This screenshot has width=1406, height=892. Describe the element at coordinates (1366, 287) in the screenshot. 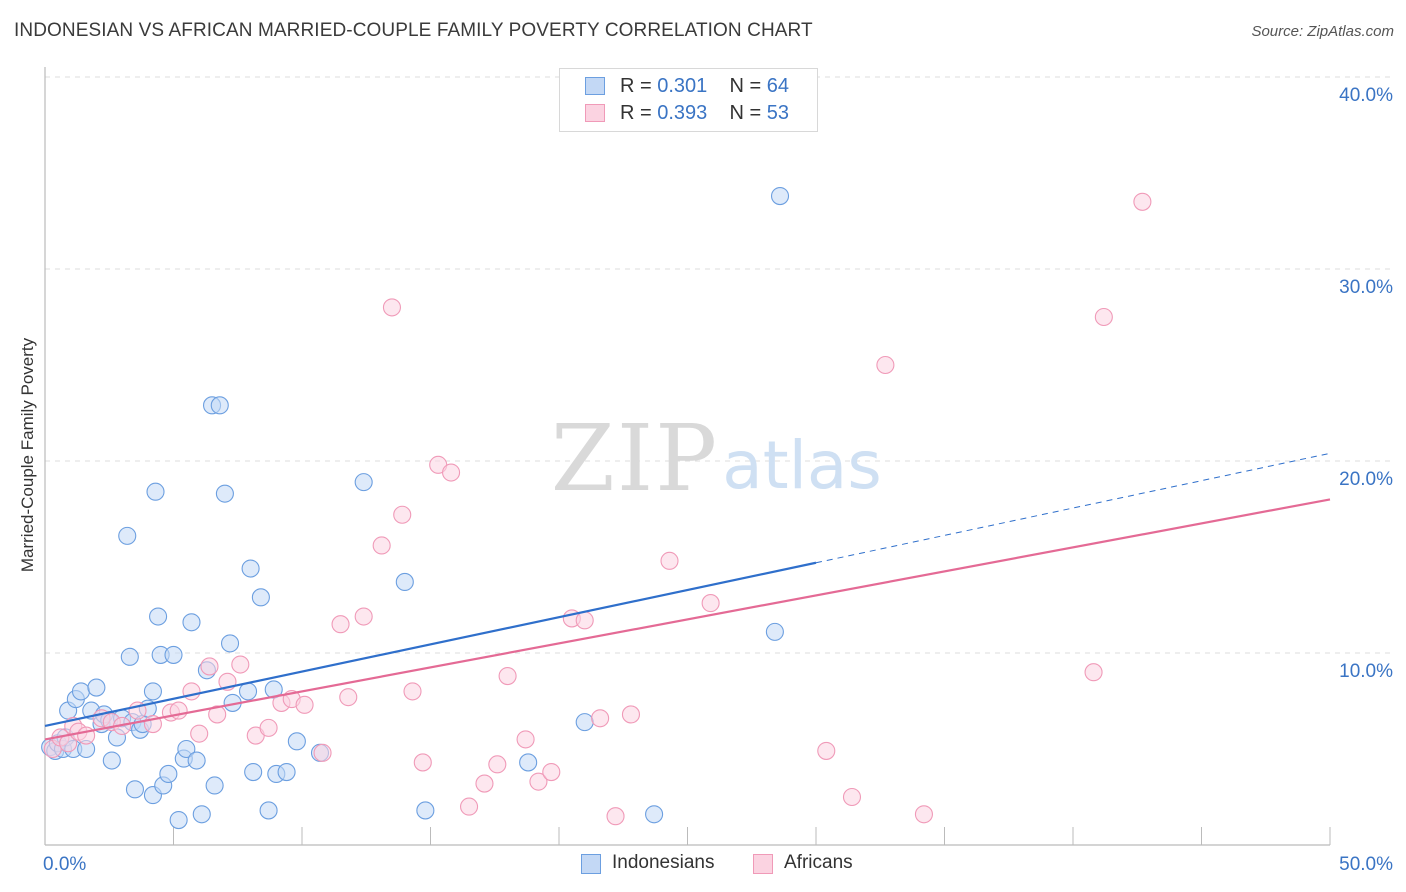

I see `y-tick-label-2: 30.0%` at that location.